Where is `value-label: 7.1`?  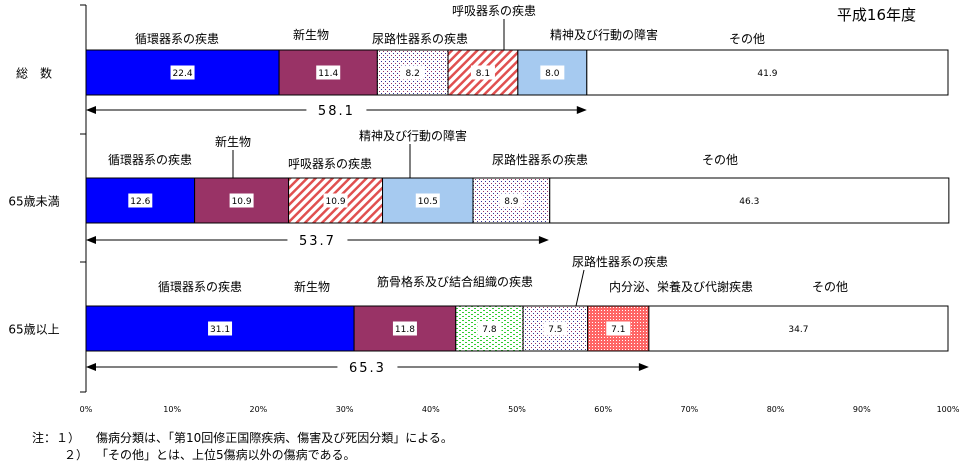
value-label: 7.1 is located at coordinates (618, 330).